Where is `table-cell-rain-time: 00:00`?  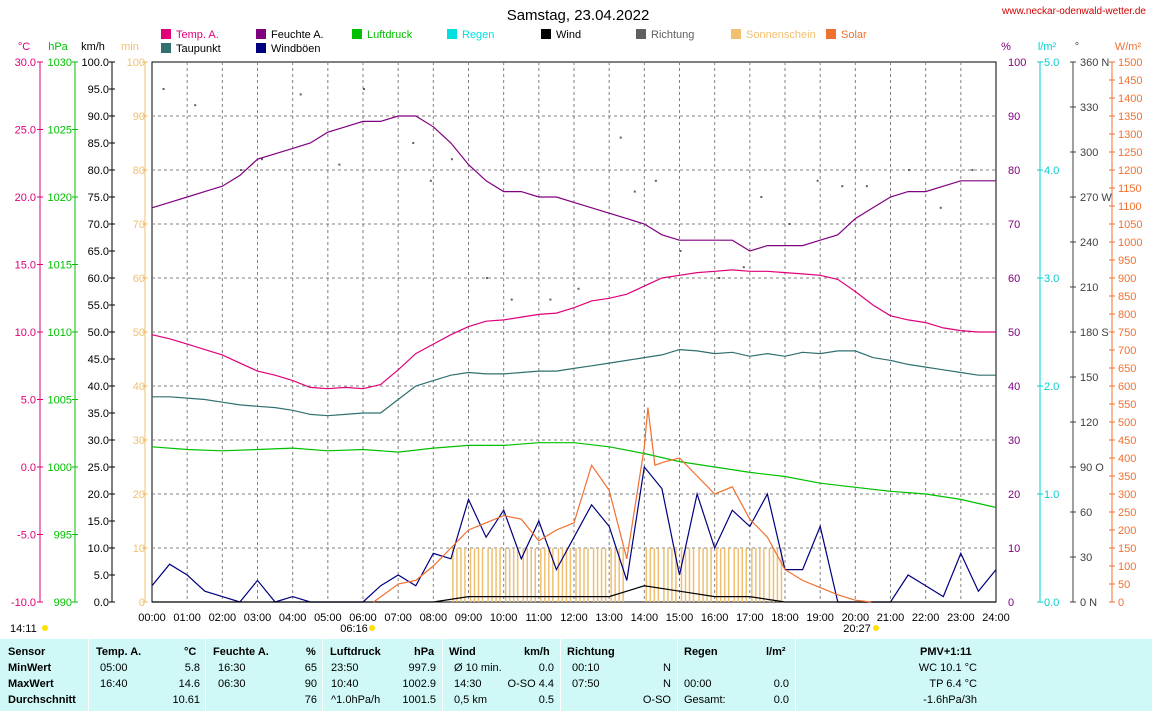 table-cell-rain-time: 00:00 is located at coordinates (698, 684).